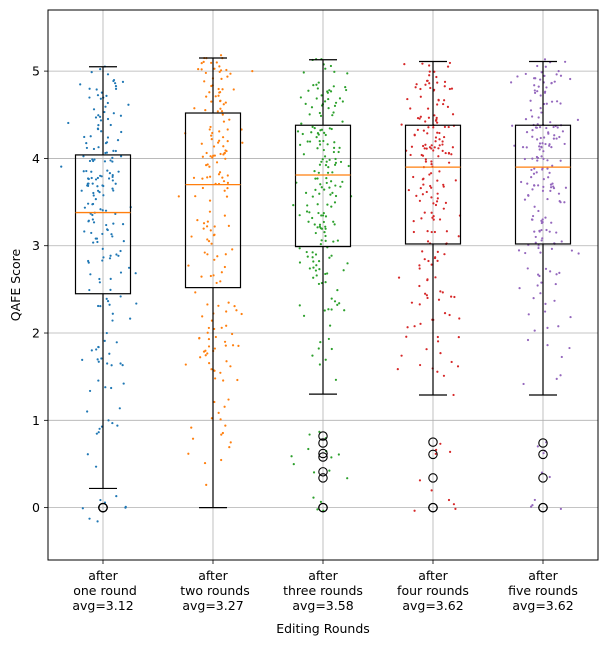 This screenshot has height=645, width=608. Describe the element at coordinates (543, 575) in the screenshot. I see `x-tick-label-line: after` at that location.